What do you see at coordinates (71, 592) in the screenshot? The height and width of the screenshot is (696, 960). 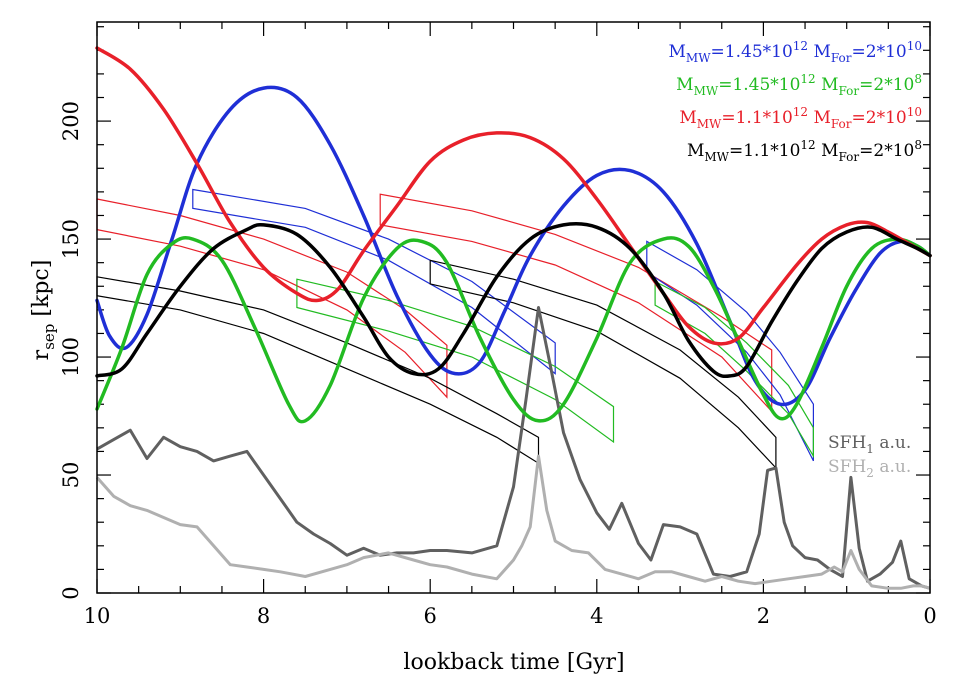 I see `y-tick-label: 0` at bounding box center [71, 592].